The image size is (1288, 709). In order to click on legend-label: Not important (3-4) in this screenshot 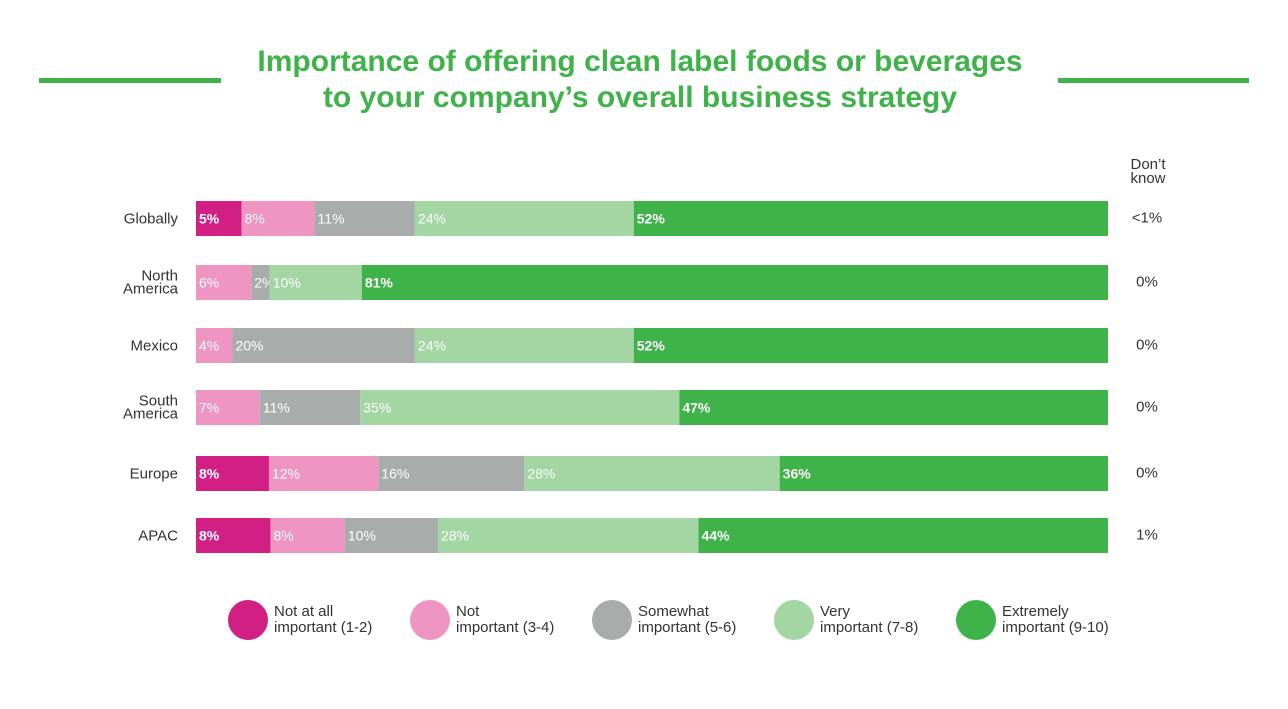, I will do `click(516, 620)`.